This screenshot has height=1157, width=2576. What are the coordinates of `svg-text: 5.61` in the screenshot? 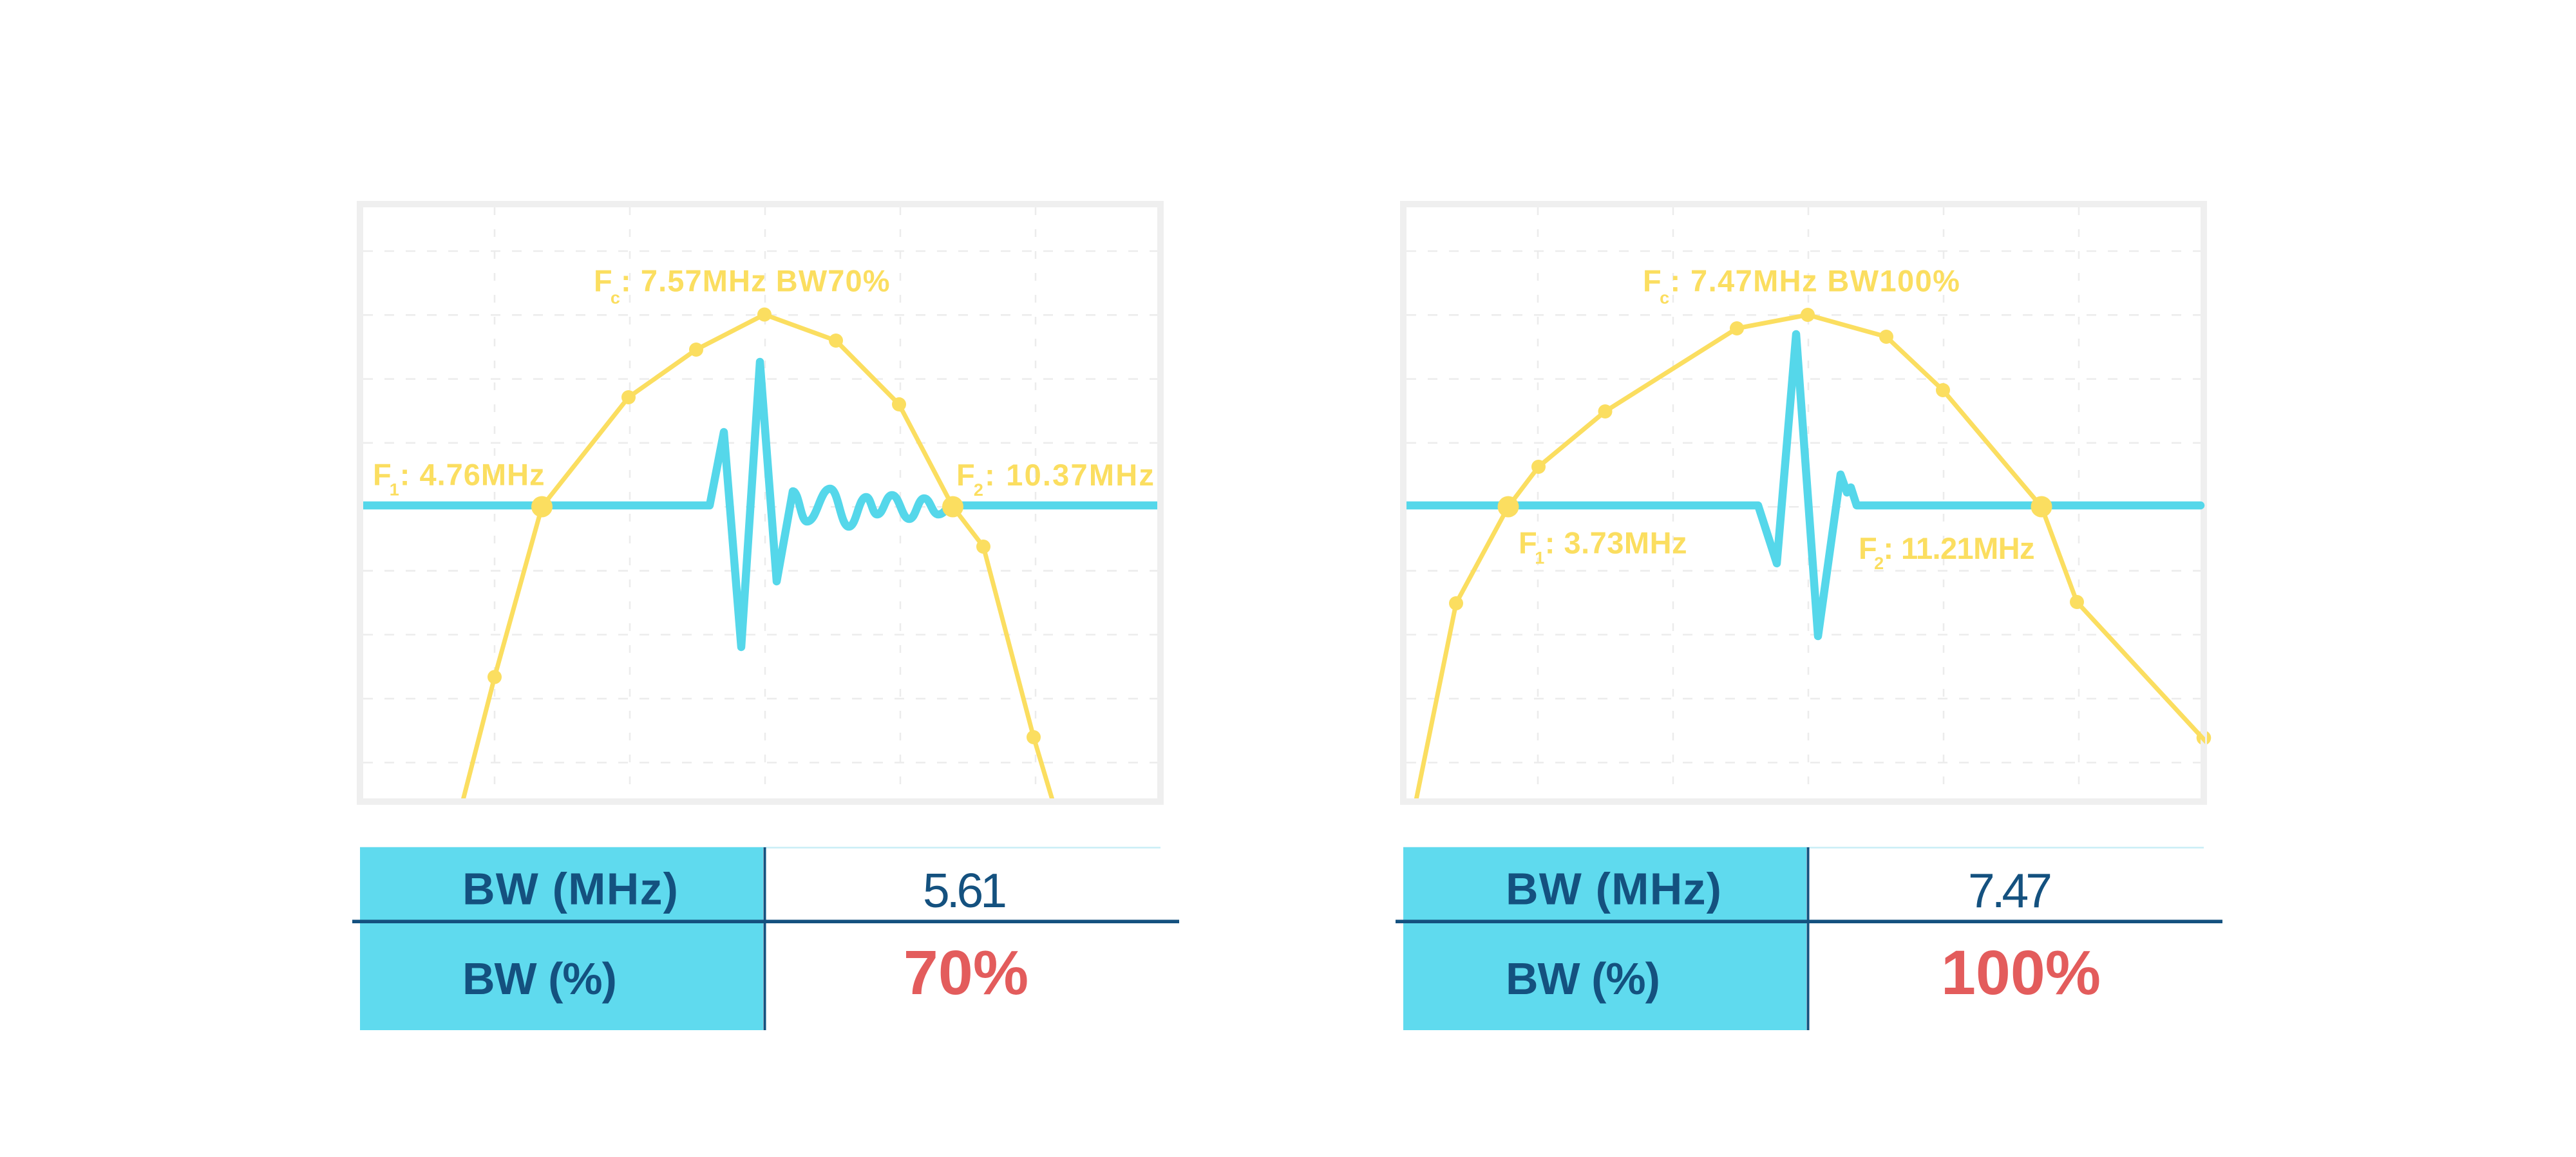 It's located at (964, 890).